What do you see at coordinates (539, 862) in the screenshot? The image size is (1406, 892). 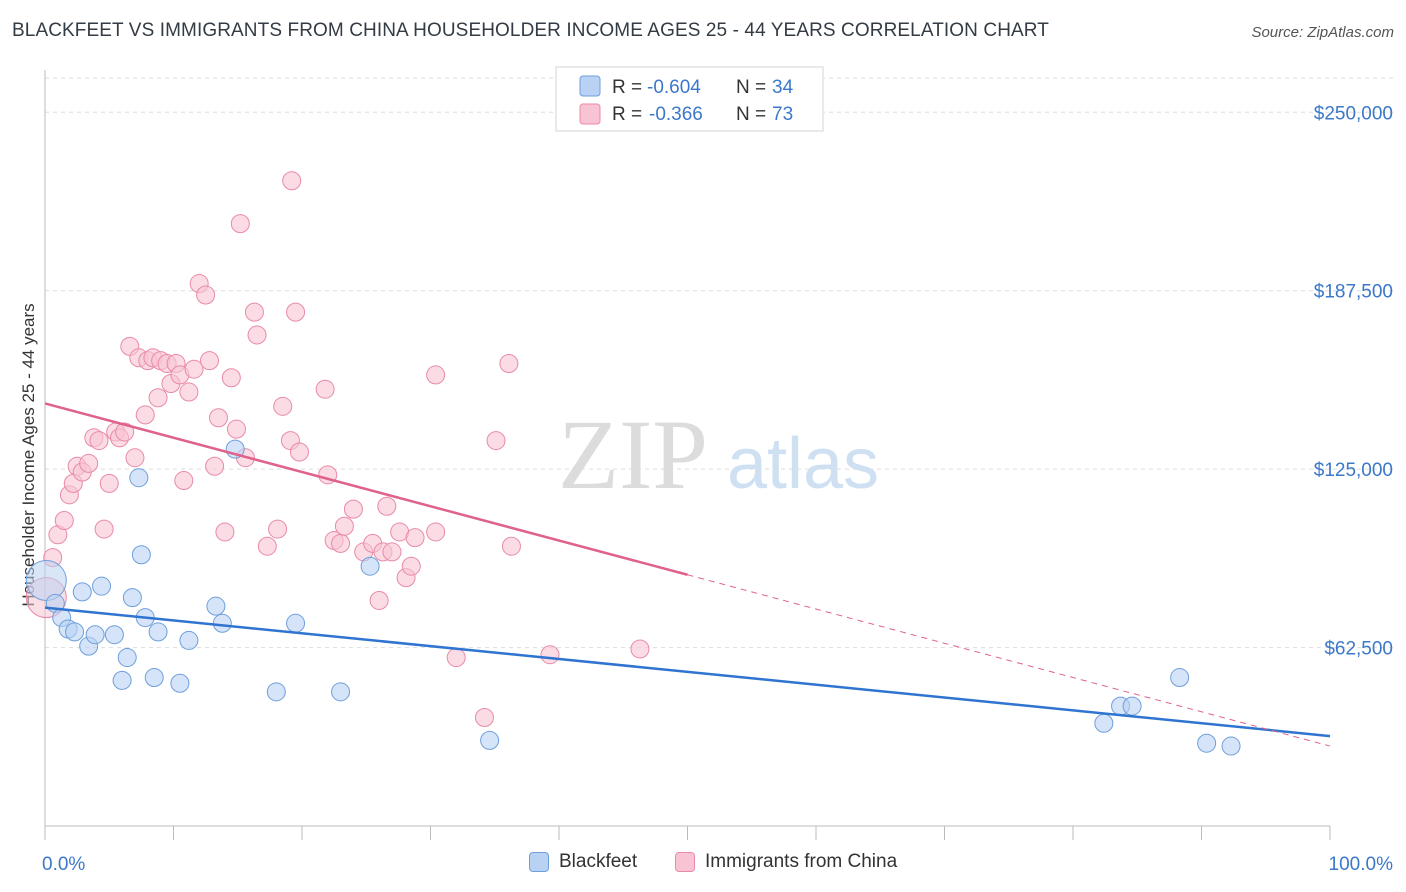 I see `bottom-swatch-blackfeet` at bounding box center [539, 862].